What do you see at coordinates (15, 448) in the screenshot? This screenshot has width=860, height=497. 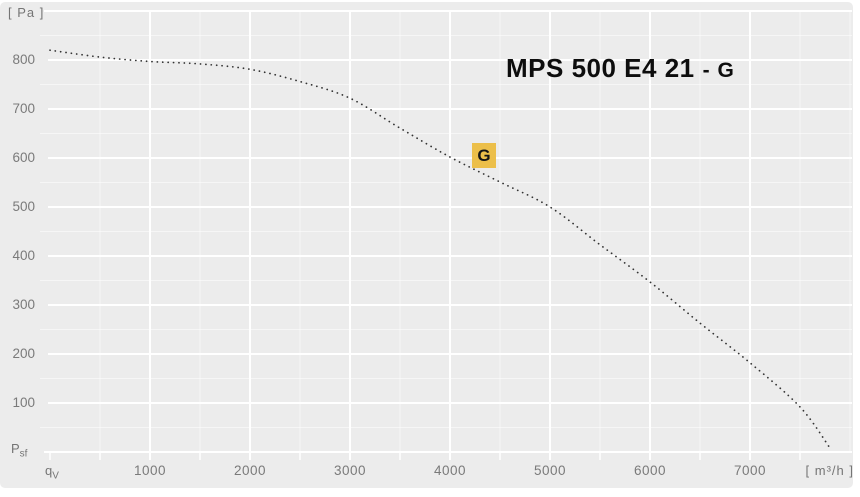 I see `y-origin-base: P` at bounding box center [15, 448].